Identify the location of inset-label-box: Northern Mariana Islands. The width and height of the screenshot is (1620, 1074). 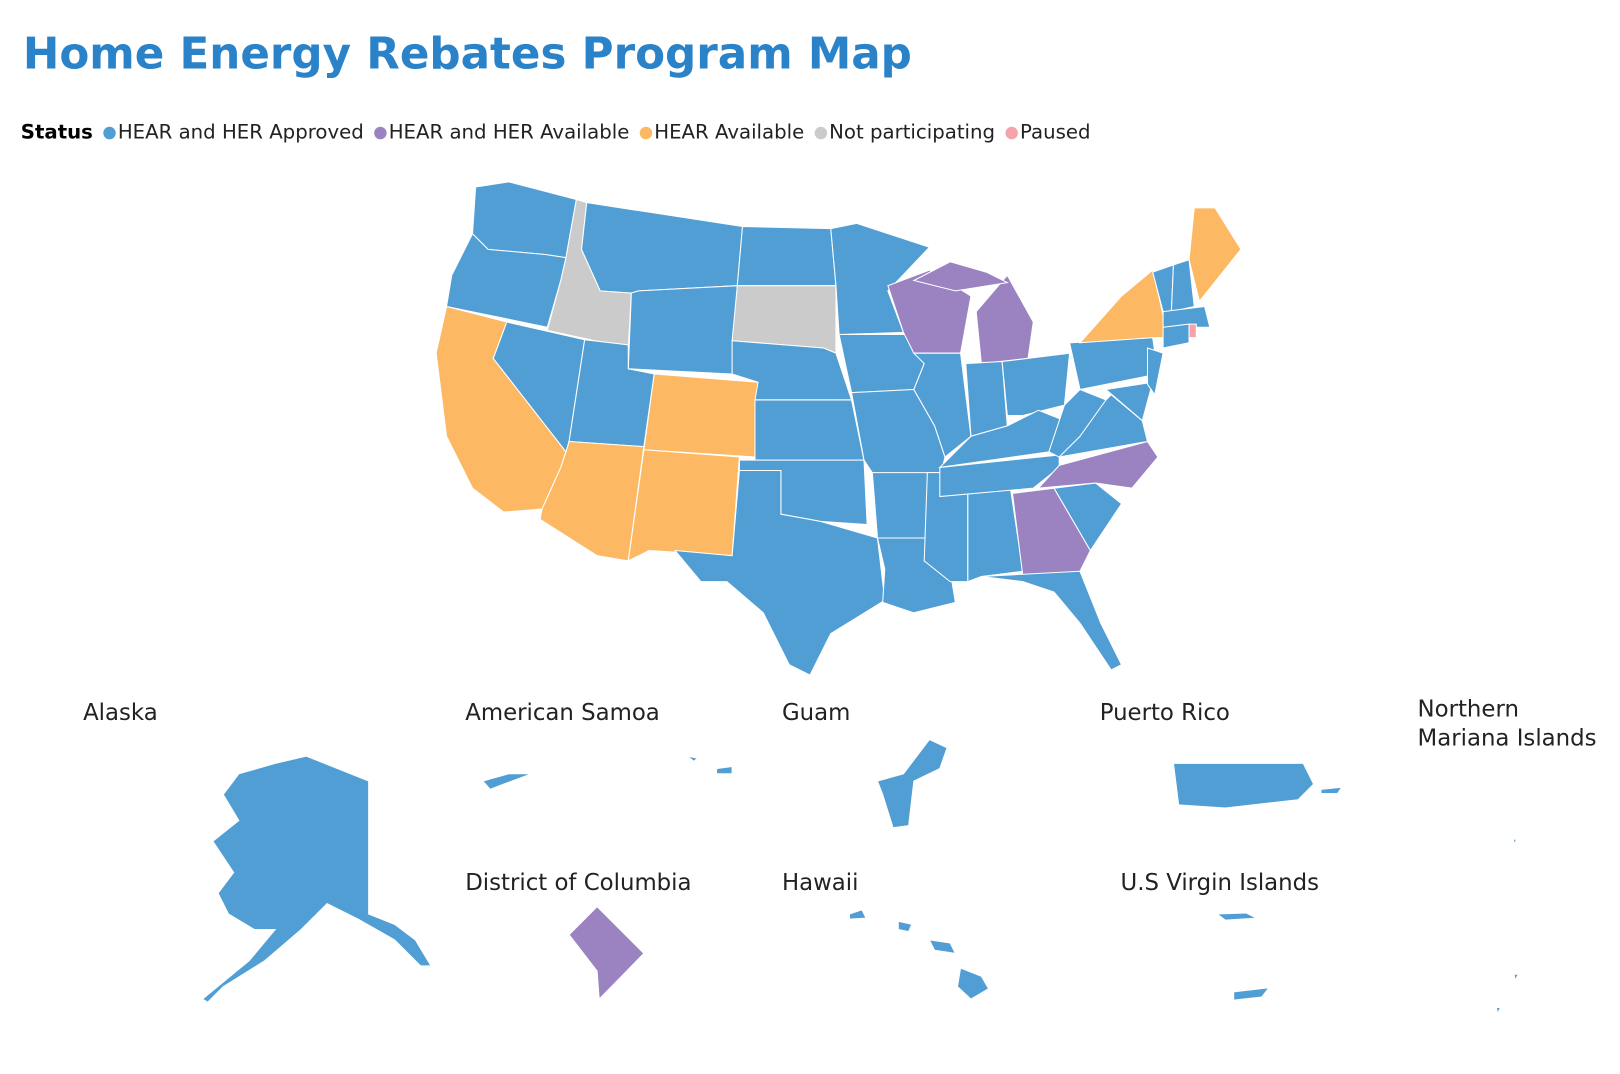
(1507, 724).